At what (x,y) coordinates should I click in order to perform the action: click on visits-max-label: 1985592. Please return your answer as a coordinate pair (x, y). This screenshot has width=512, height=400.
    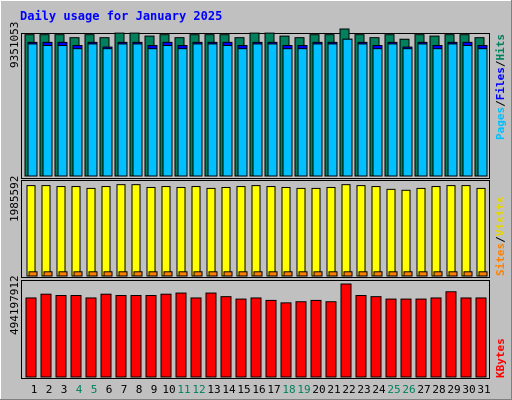
    Looking at the image, I should click on (14, 199).